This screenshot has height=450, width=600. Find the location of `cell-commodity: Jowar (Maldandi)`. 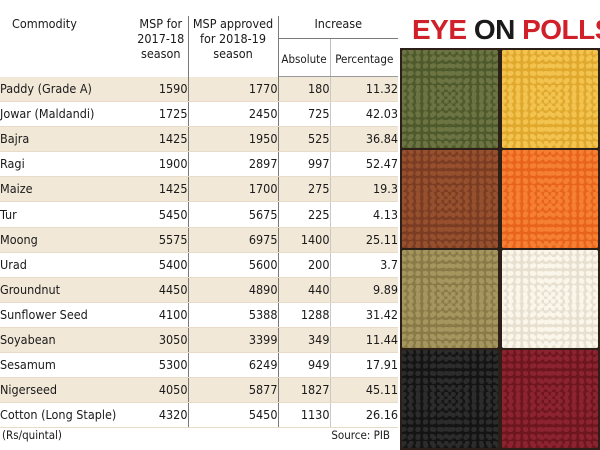

cell-commodity: Jowar (Maldandi) is located at coordinates (61, 114).